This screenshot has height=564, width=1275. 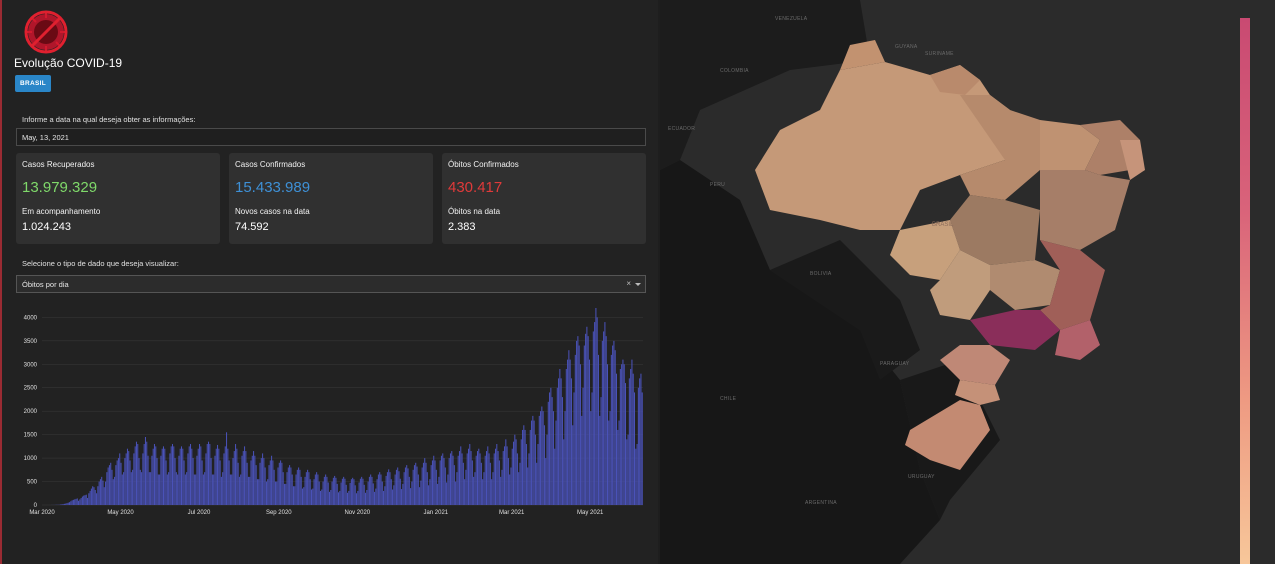 What do you see at coordinates (1025, 285) in the screenshot?
I see `state-goias` at bounding box center [1025, 285].